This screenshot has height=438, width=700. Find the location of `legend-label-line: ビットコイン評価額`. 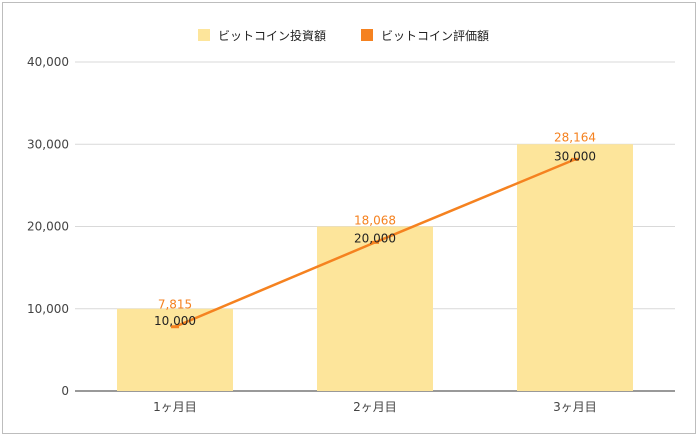

legend-label-line: ビットコイン評価額 is located at coordinates (435, 35).